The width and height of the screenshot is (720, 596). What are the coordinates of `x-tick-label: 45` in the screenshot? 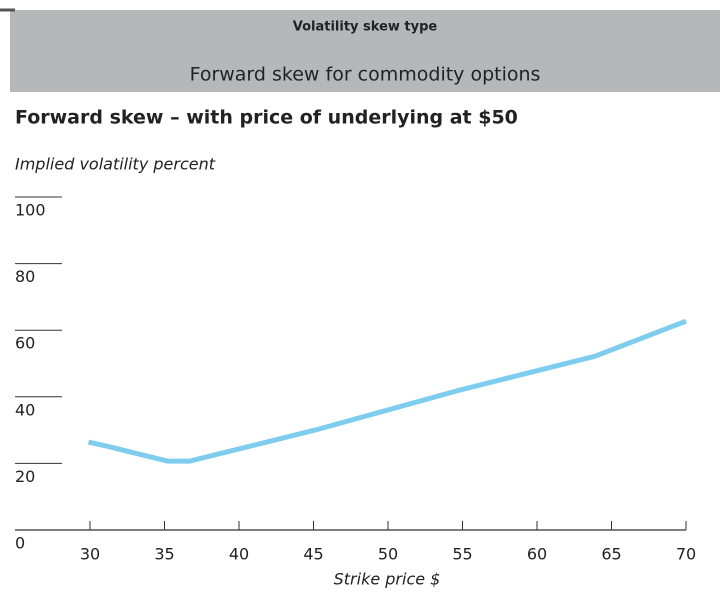 It's located at (313, 554).